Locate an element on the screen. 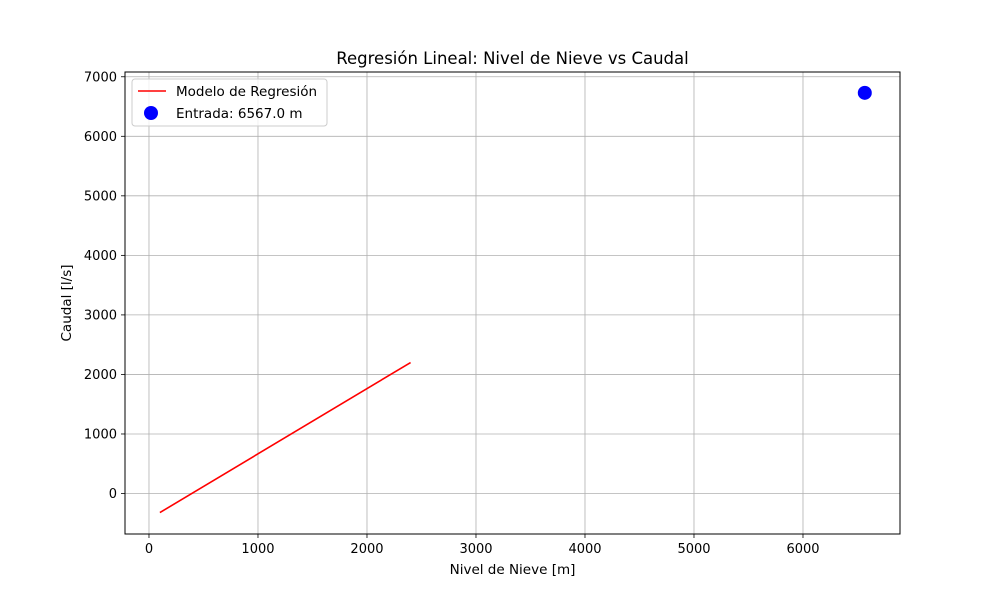 Image resolution: width=1000 pixels, height=600 pixels. input-point is located at coordinates (864, 92).